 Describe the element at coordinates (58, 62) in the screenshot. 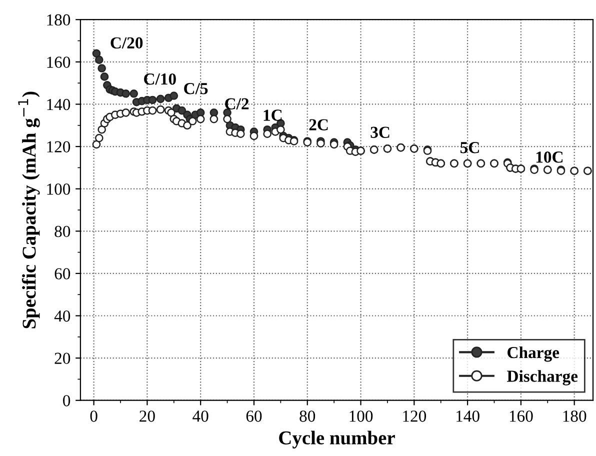

I see `y-tick-label: 160` at that location.